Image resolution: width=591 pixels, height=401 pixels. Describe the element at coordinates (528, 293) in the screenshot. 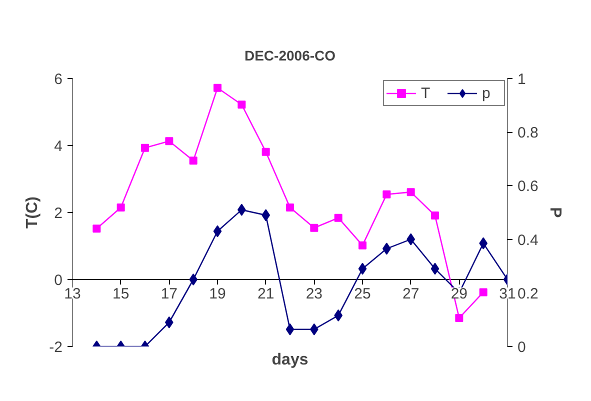

I see `y2-tick-label: 0.2` at that location.